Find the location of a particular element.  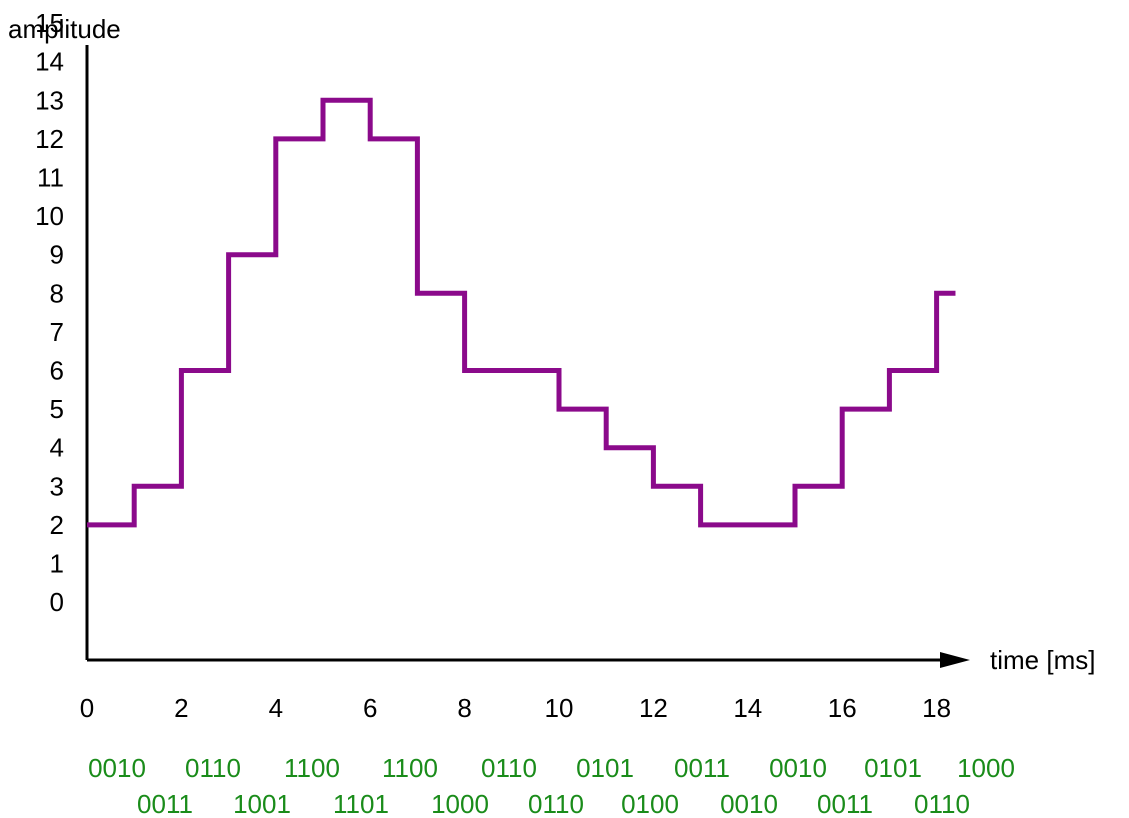

binary-code-label: 0100 is located at coordinates (650, 803).